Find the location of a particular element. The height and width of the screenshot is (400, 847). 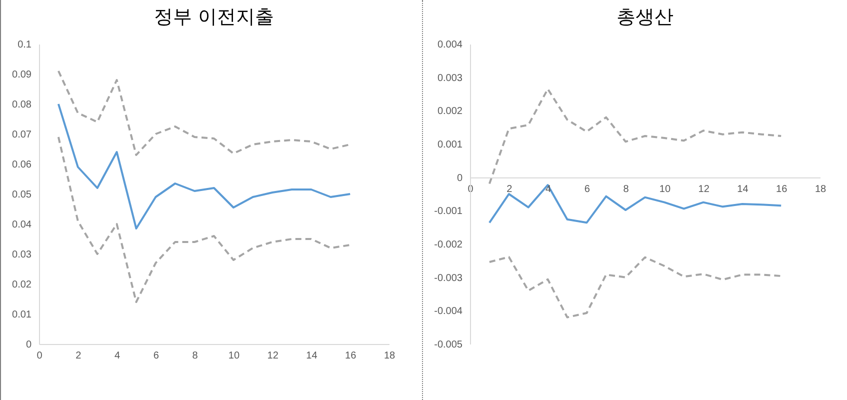

y-tick-label: 0.03 is located at coordinates (22, 255).